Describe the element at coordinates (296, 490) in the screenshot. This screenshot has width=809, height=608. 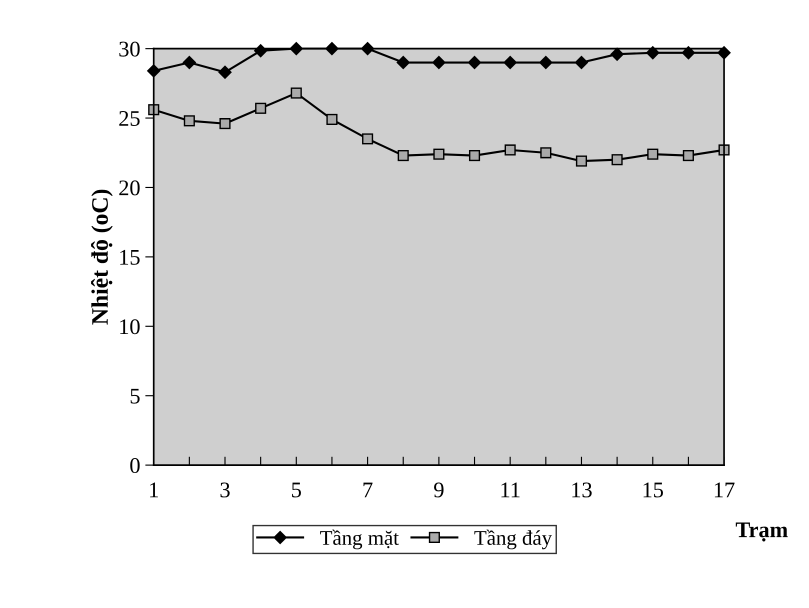
I see `x-tick-label: 5` at that location.